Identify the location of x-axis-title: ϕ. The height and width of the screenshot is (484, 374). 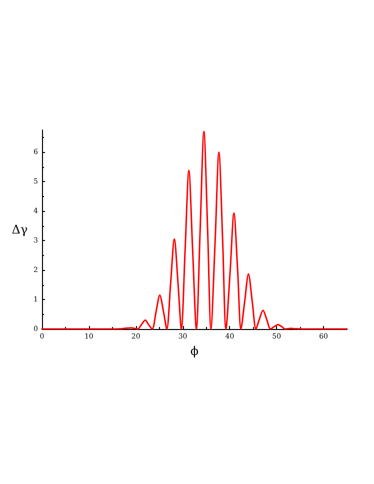
(194, 351).